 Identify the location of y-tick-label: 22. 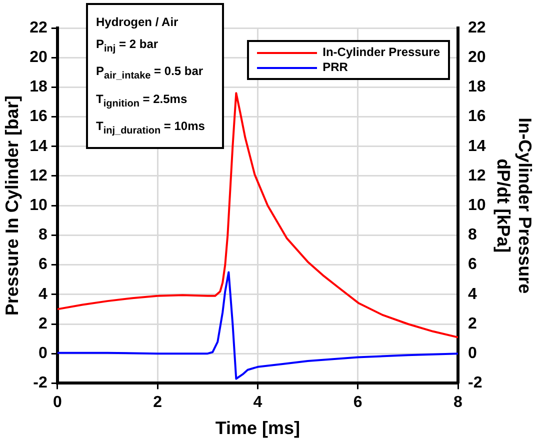
(39, 27).